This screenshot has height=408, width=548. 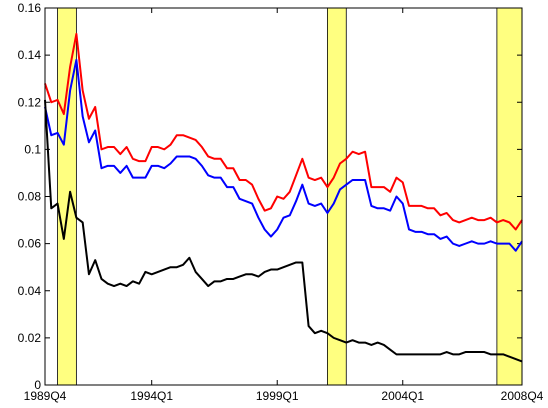 What do you see at coordinates (45, 396) in the screenshot?
I see `x-tick-label: 1989Q4` at bounding box center [45, 396].